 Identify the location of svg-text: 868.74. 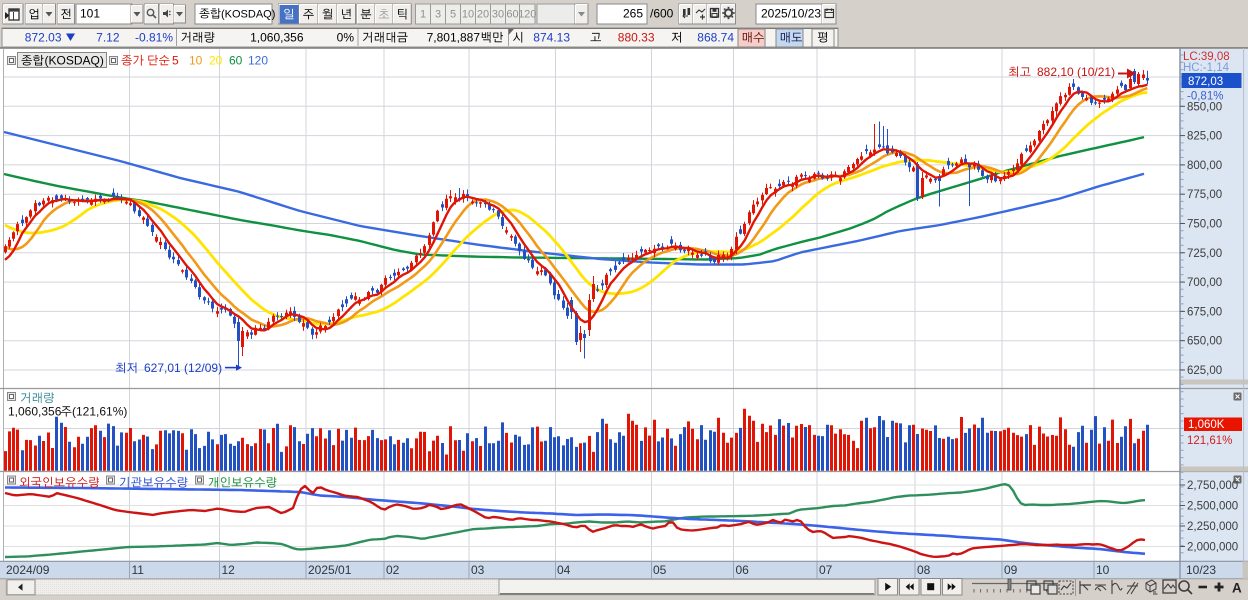
(715, 38).